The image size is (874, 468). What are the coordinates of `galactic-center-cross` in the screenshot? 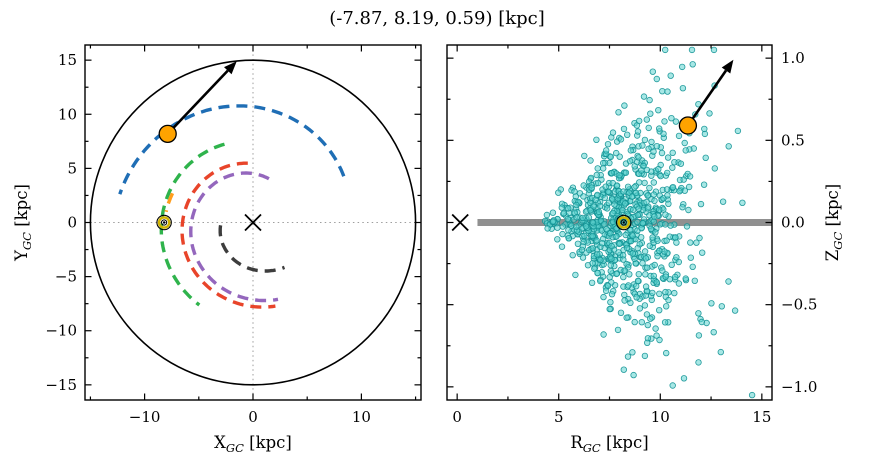 It's located at (253, 222).